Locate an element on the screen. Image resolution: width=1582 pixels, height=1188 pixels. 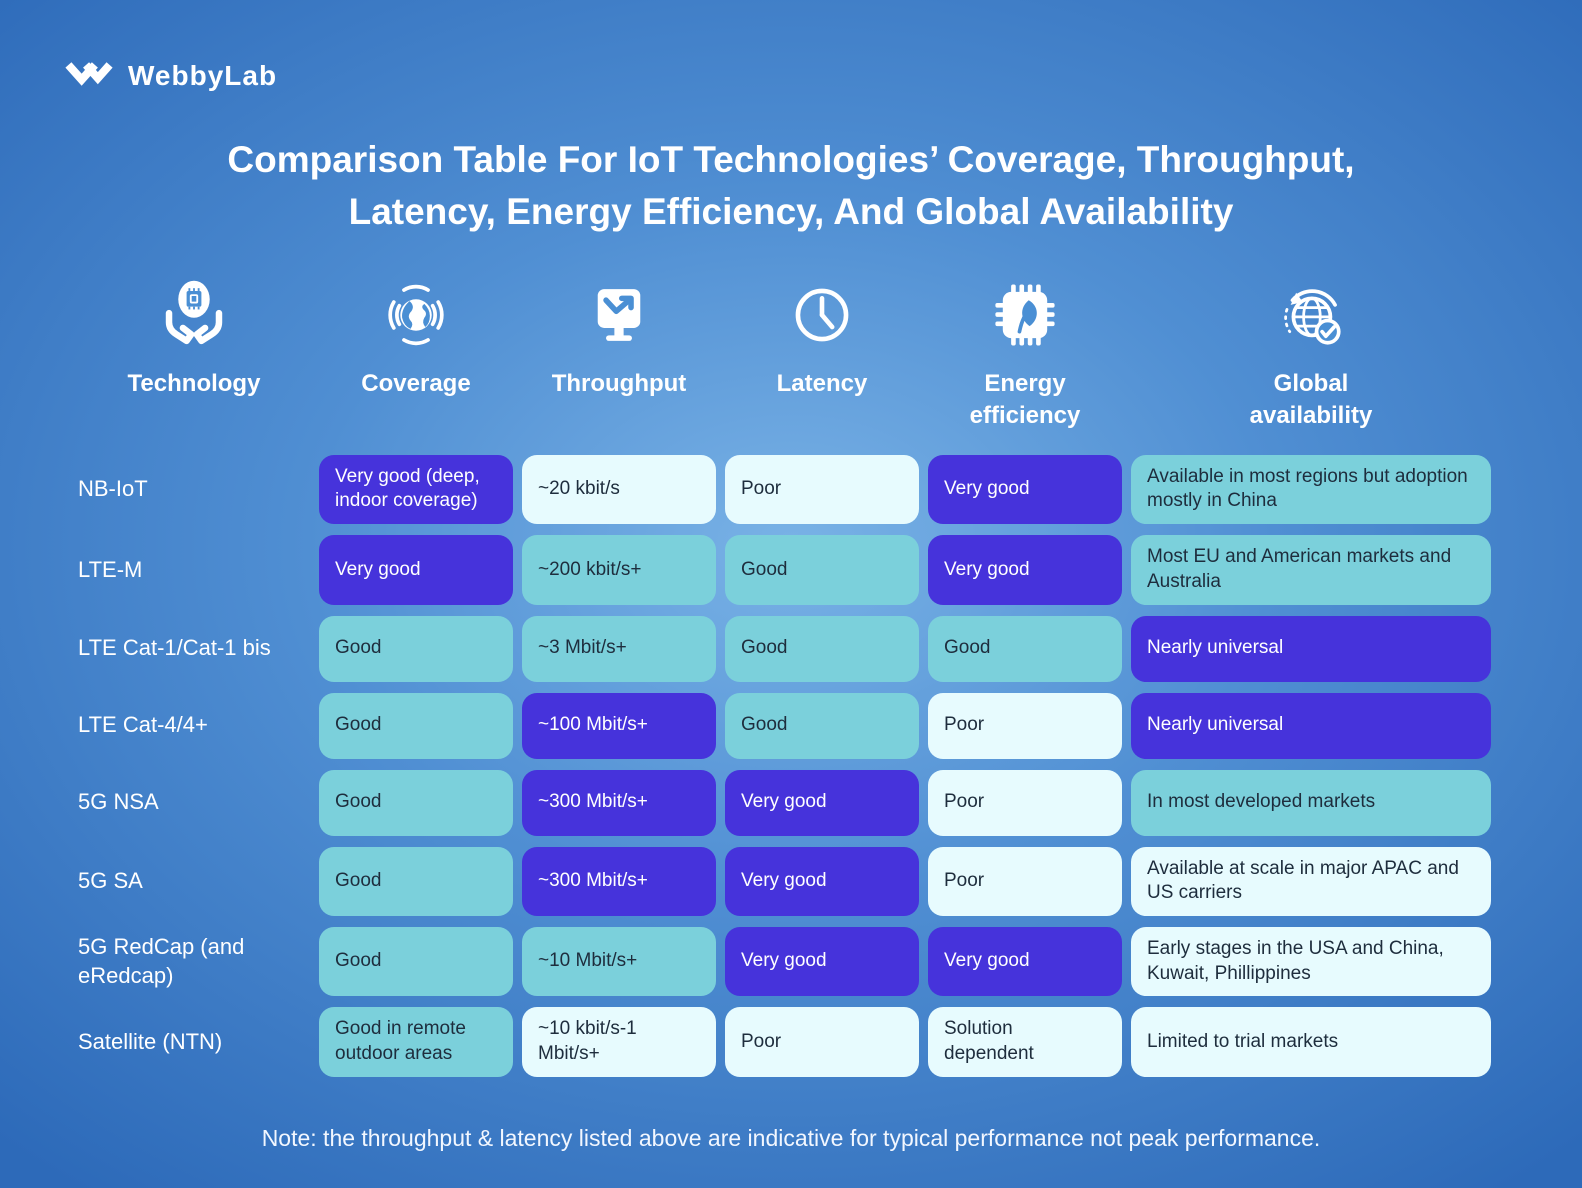
technology-label: 5G NSA is located at coordinates (118, 802).